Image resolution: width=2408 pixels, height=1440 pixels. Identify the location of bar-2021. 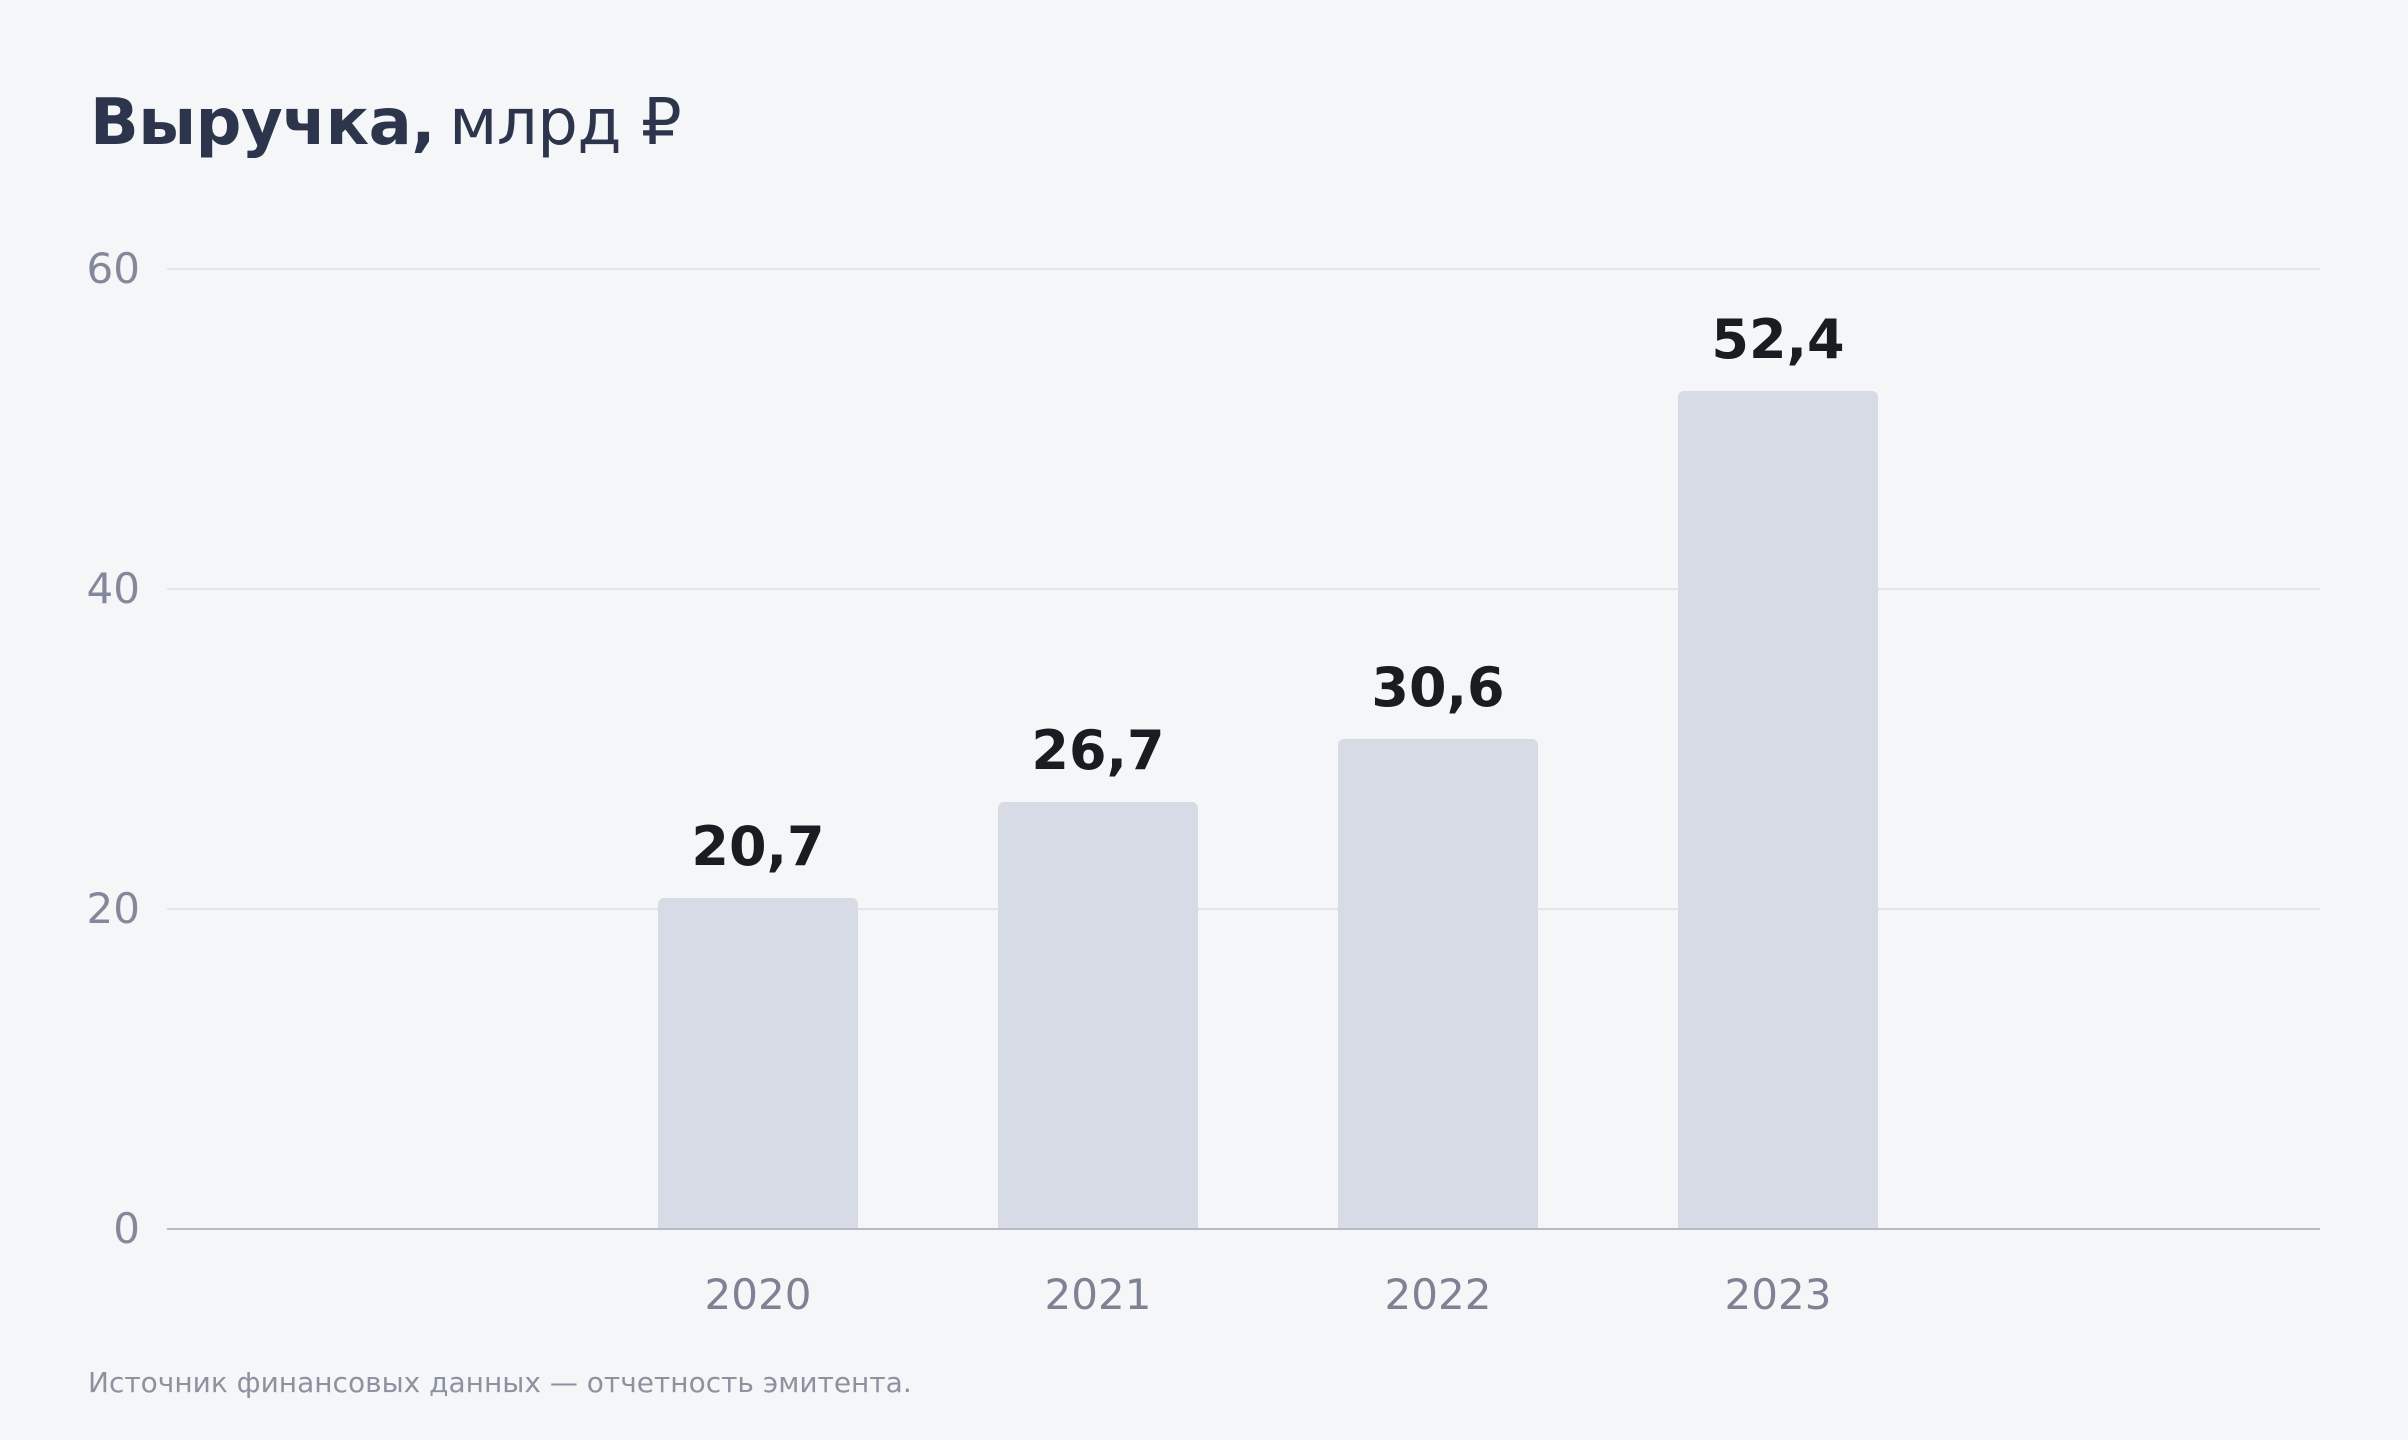
(1098, 1015).